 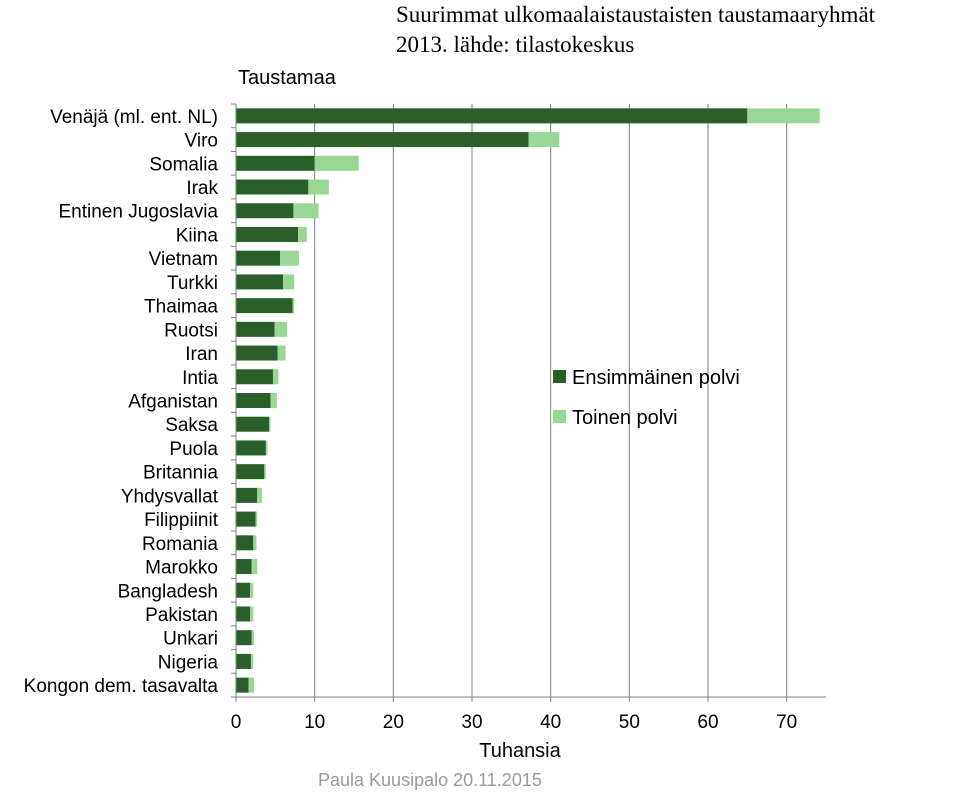 What do you see at coordinates (559, 416) in the screenshot?
I see `legend-swatch-second` at bounding box center [559, 416].